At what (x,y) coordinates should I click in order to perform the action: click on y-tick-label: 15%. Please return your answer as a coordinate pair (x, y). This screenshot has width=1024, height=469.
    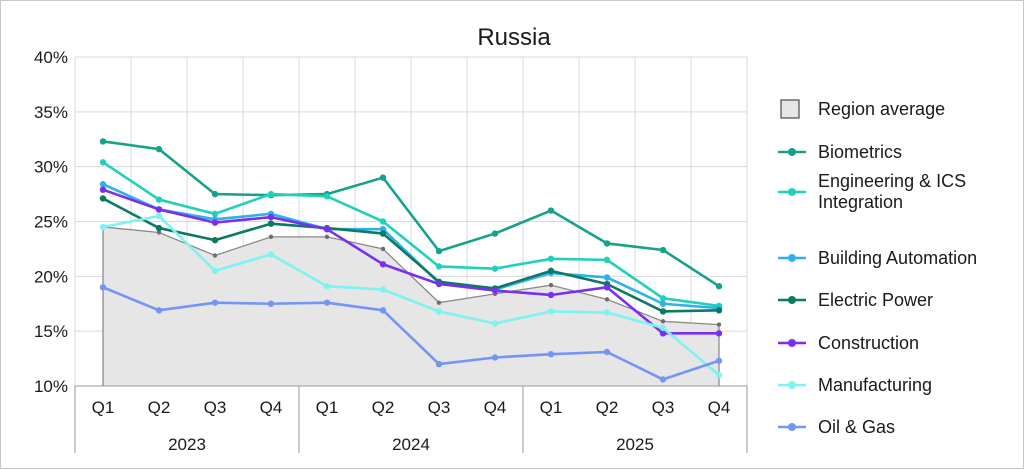
    Looking at the image, I should click on (51, 331).